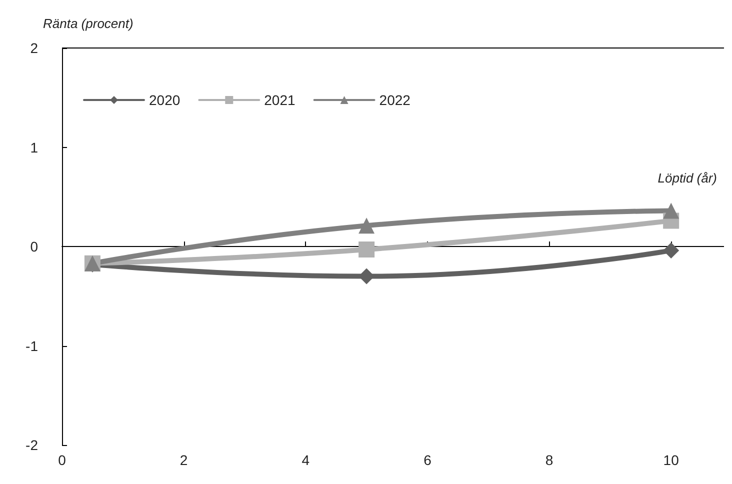  I want to click on y-tick-label: 2, so click(34, 48).